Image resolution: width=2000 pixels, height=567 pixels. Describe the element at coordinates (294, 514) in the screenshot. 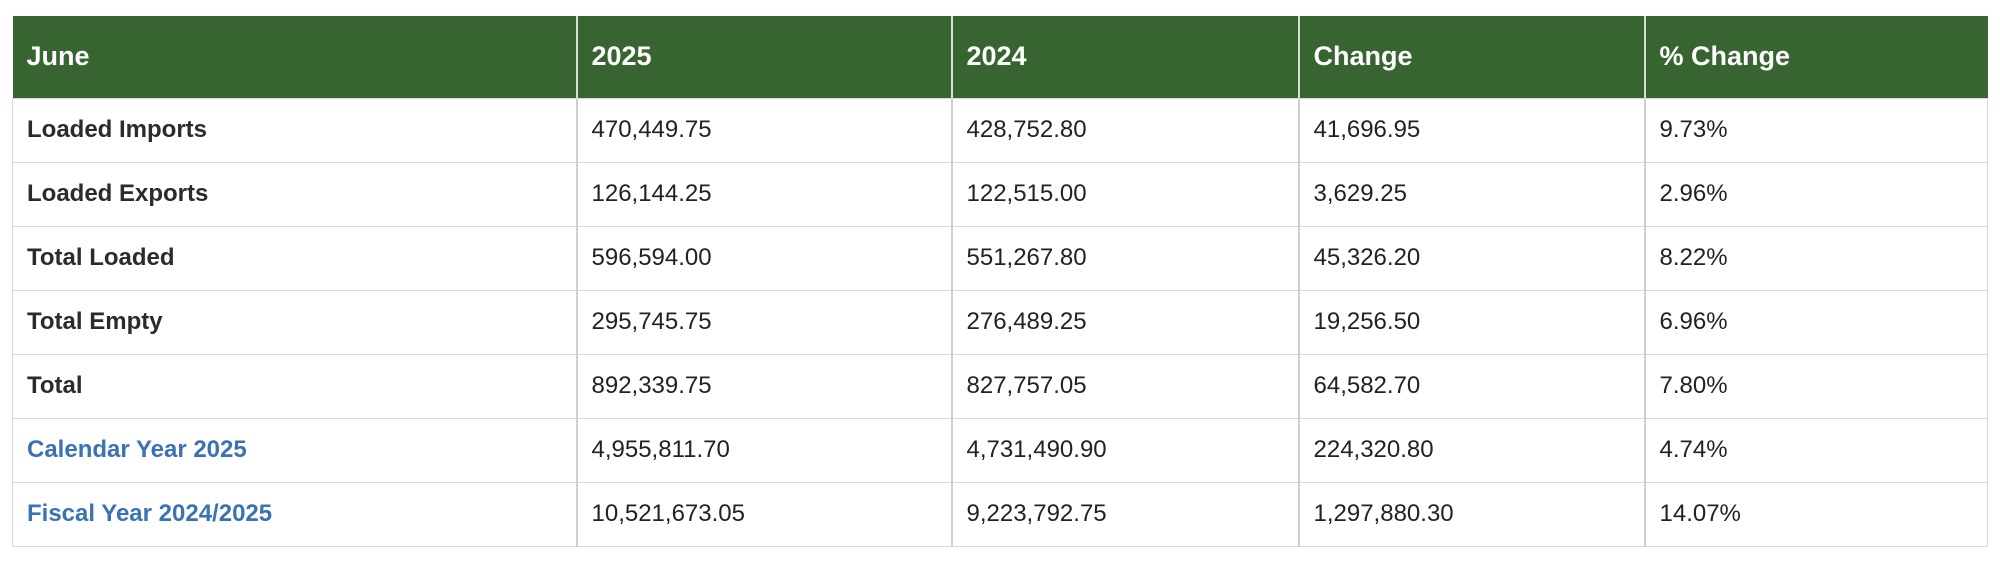

I see `fiscal-year-link: Fiscal Year 2024/2025` at that location.